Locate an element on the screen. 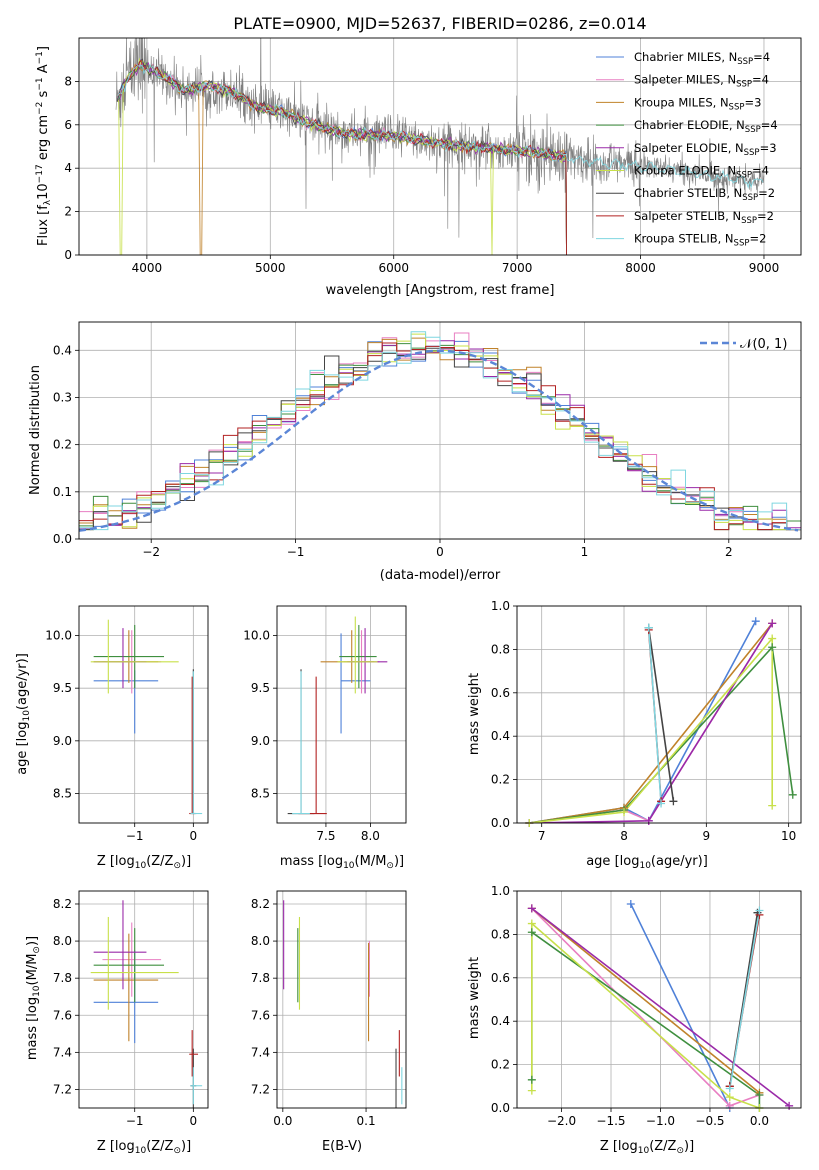  y-tick-label: 8.0 is located at coordinates (62, 941).